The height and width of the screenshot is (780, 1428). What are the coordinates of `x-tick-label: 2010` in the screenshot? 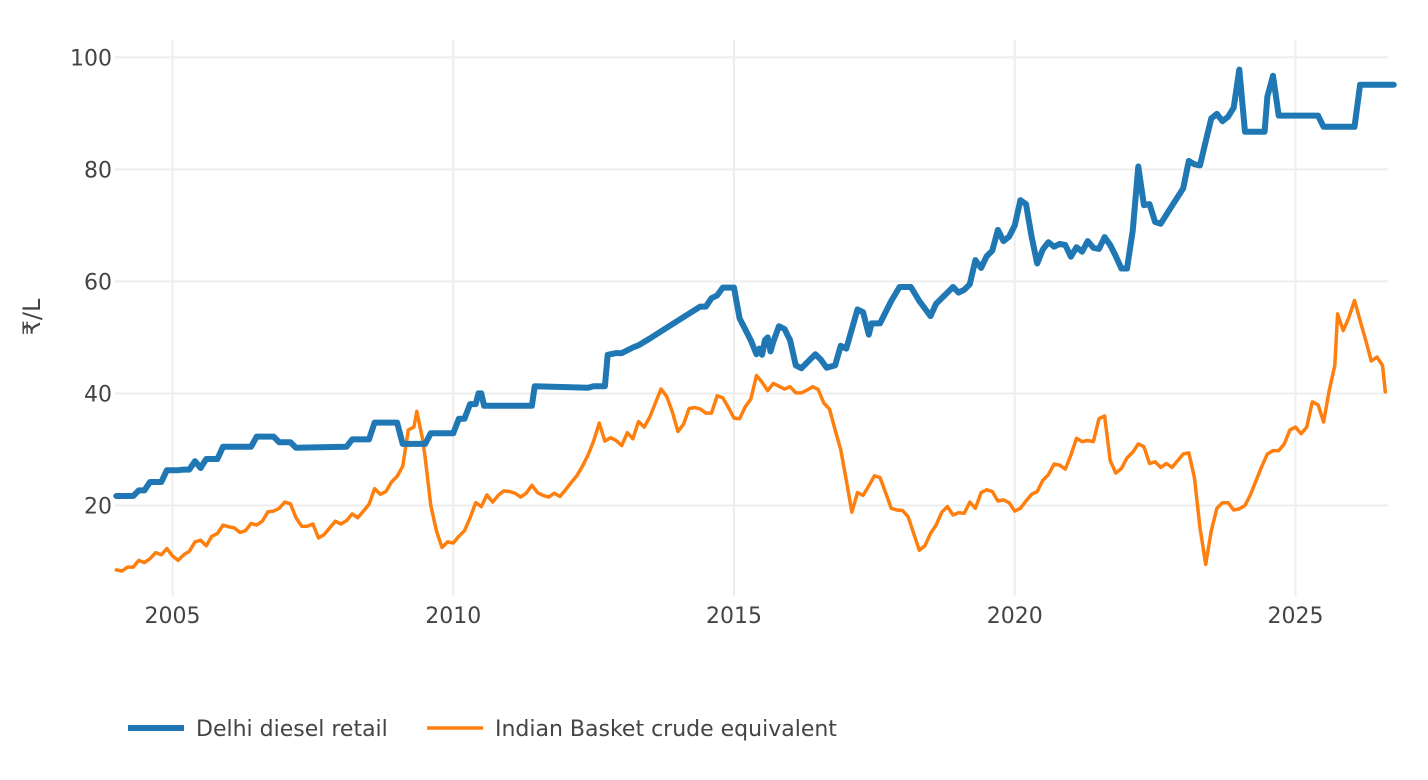 It's located at (453, 616).